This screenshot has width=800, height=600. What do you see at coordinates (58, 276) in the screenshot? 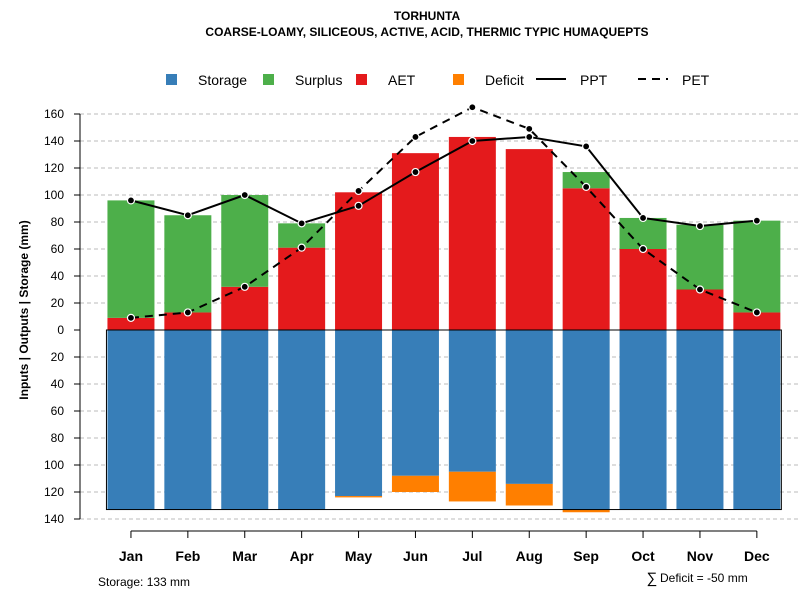
I see `y-tick-label: 40` at bounding box center [58, 276].